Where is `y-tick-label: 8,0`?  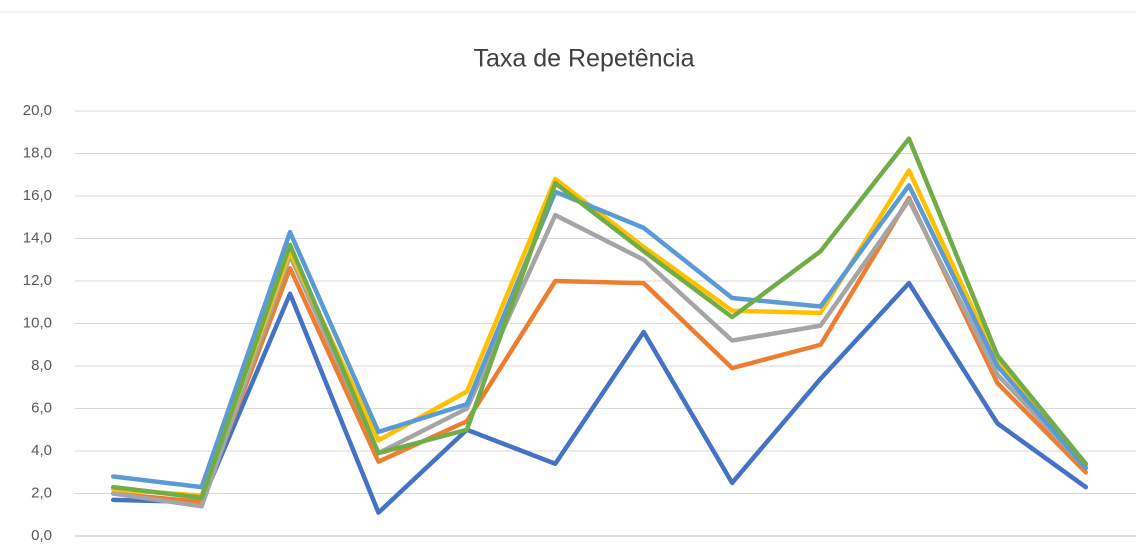
y-tick-label: 8,0 is located at coordinates (41, 365).